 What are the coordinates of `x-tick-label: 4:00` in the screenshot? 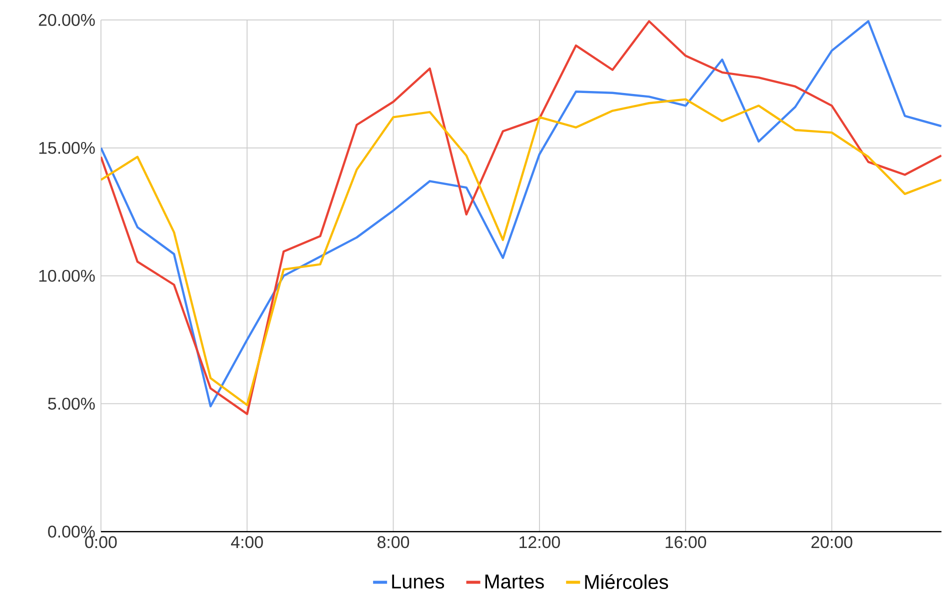 It's located at (247, 542).